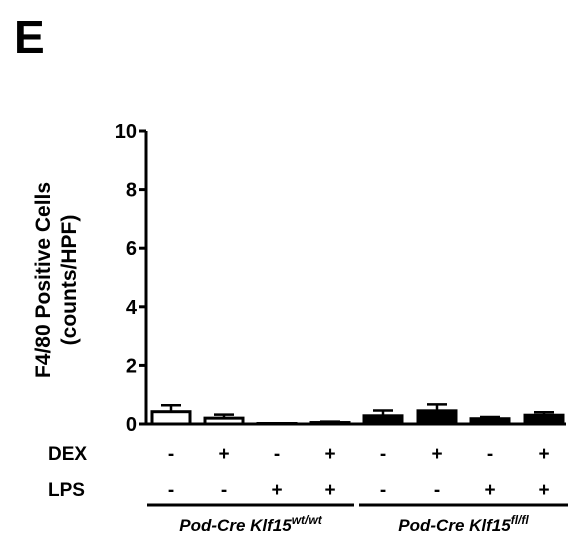 The image size is (585, 538). Describe the element at coordinates (66, 490) in the screenshot. I see `factor-label: LPS` at that location.